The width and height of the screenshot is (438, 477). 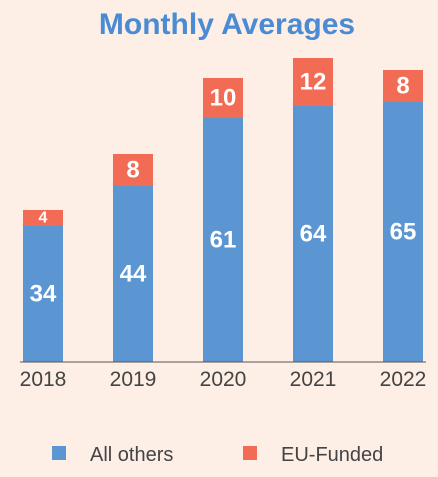 I want to click on chart-title: Monthly Averages, so click(x=227, y=24).